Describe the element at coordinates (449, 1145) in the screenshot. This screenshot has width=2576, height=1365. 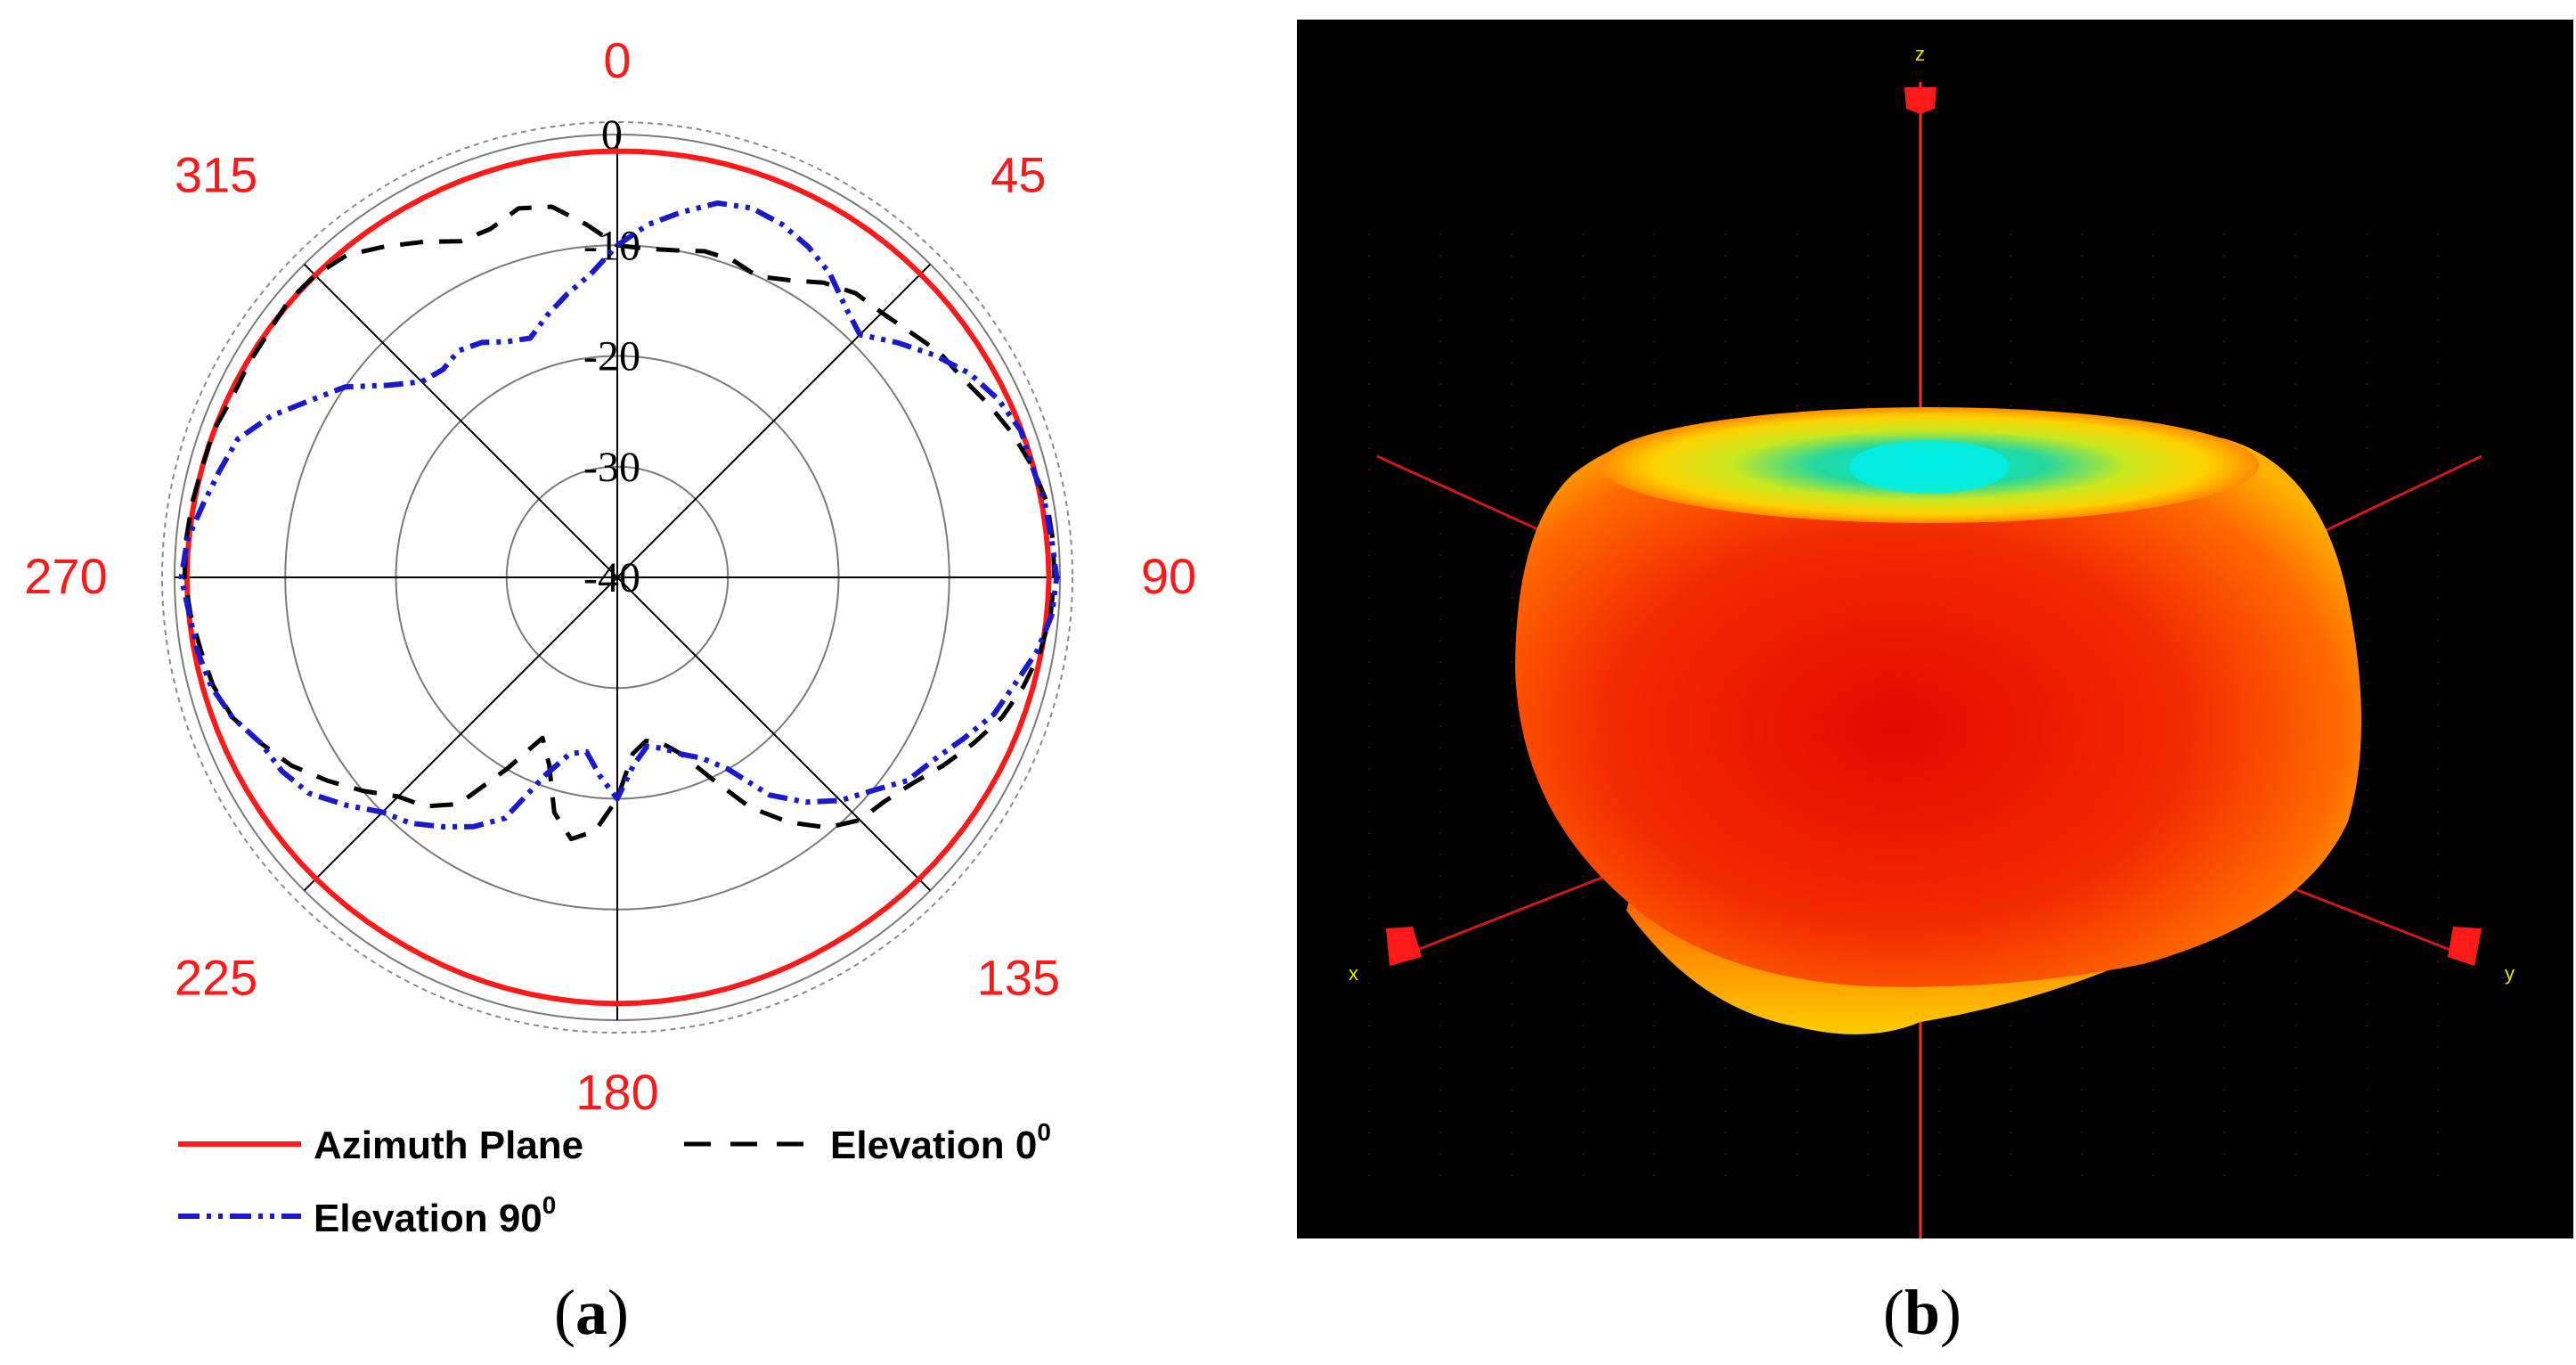
I see `legend-label-azimuth: Azimuth Plane` at that location.